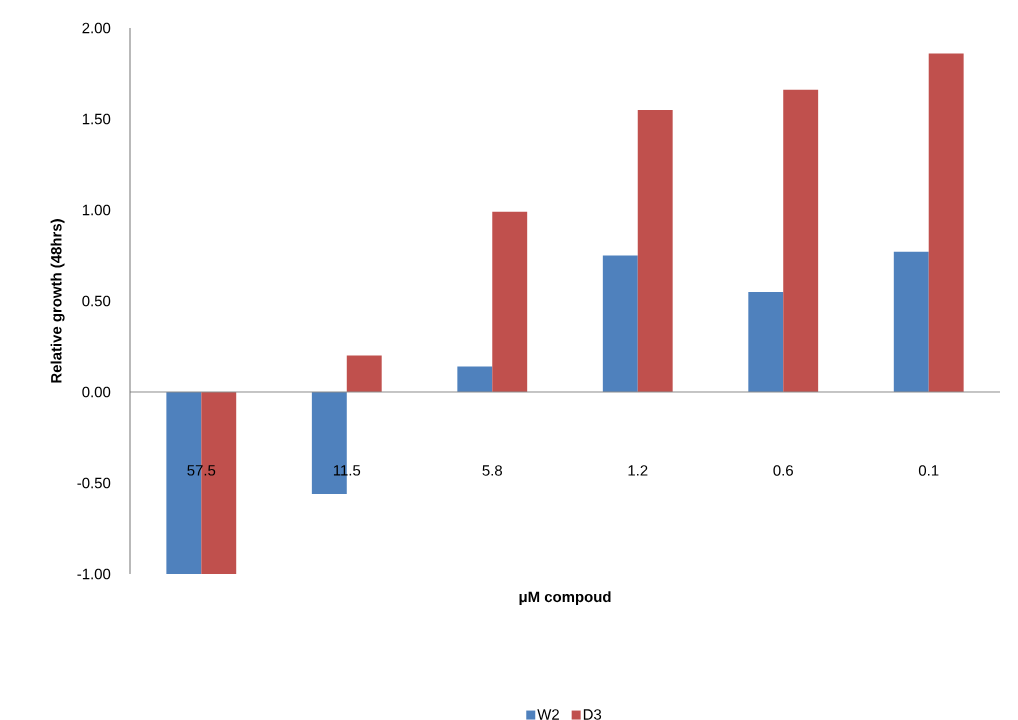 The width and height of the screenshot is (1018, 720). Describe the element at coordinates (492, 470) in the screenshot. I see `x-tick-label: 5.8` at that location.